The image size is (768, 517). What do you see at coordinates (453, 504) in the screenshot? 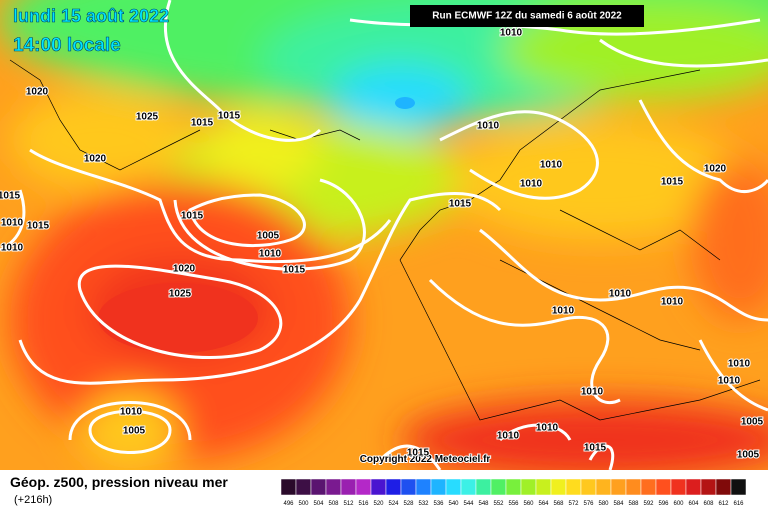
I see `scale-label: 540` at bounding box center [453, 504].